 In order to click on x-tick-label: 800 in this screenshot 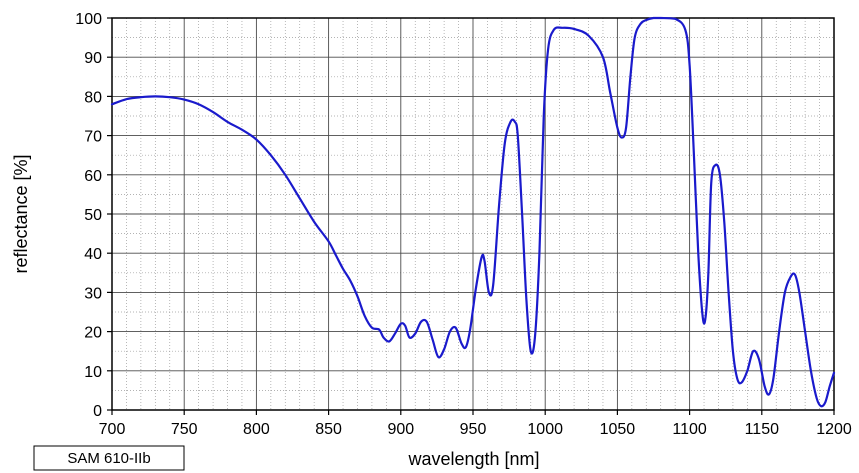, I will do `click(256, 429)`.